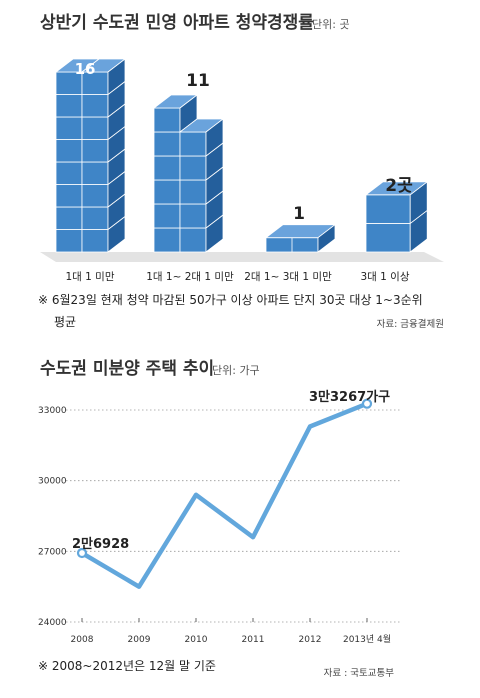 The height and width of the screenshot is (698, 480). Describe the element at coordinates (177, 22) in the screenshot. I see `bar-chart-title: 상반기 수도권 민영 아파트 청약경쟁률` at that location.